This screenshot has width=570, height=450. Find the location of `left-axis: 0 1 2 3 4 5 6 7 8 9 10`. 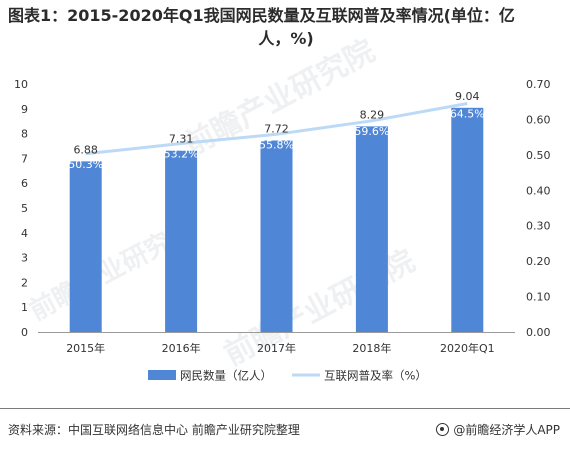

left-axis: 0 1 2 3 4 5 6 7 8 9 10 is located at coordinates (21, 208).